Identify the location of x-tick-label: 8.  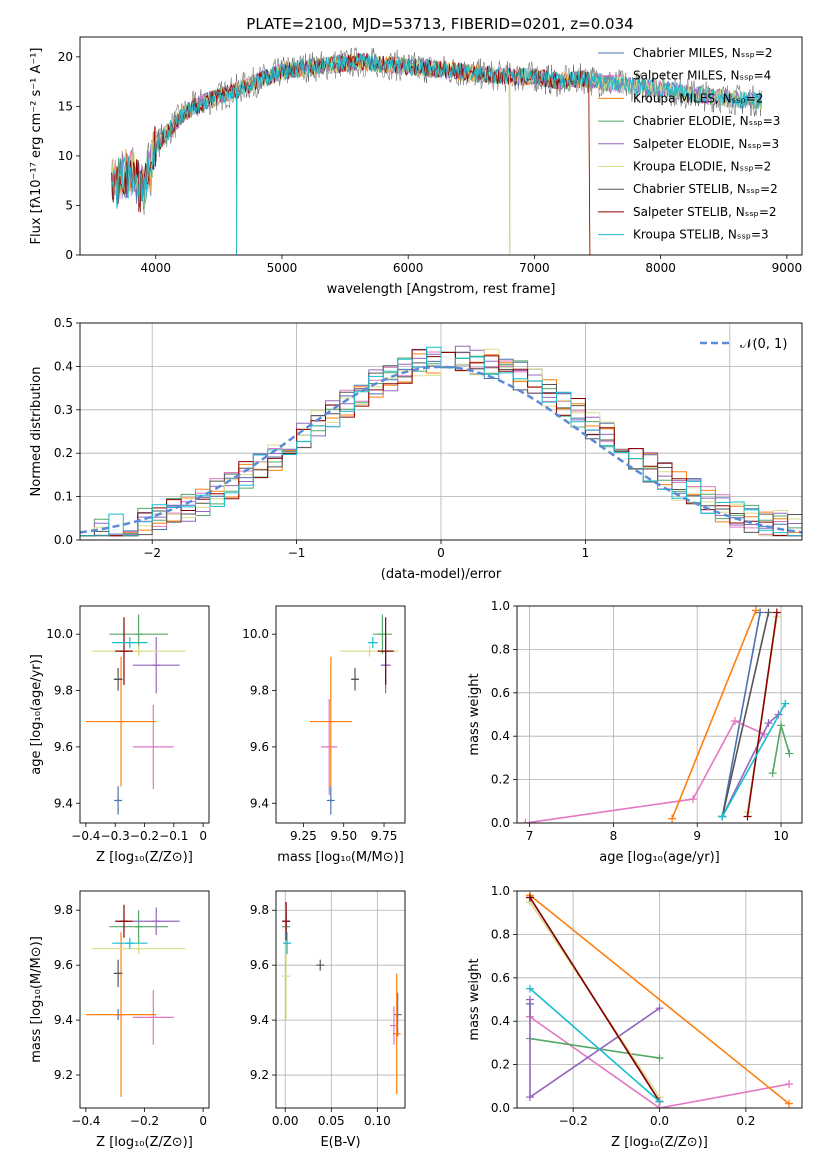
(614, 836).